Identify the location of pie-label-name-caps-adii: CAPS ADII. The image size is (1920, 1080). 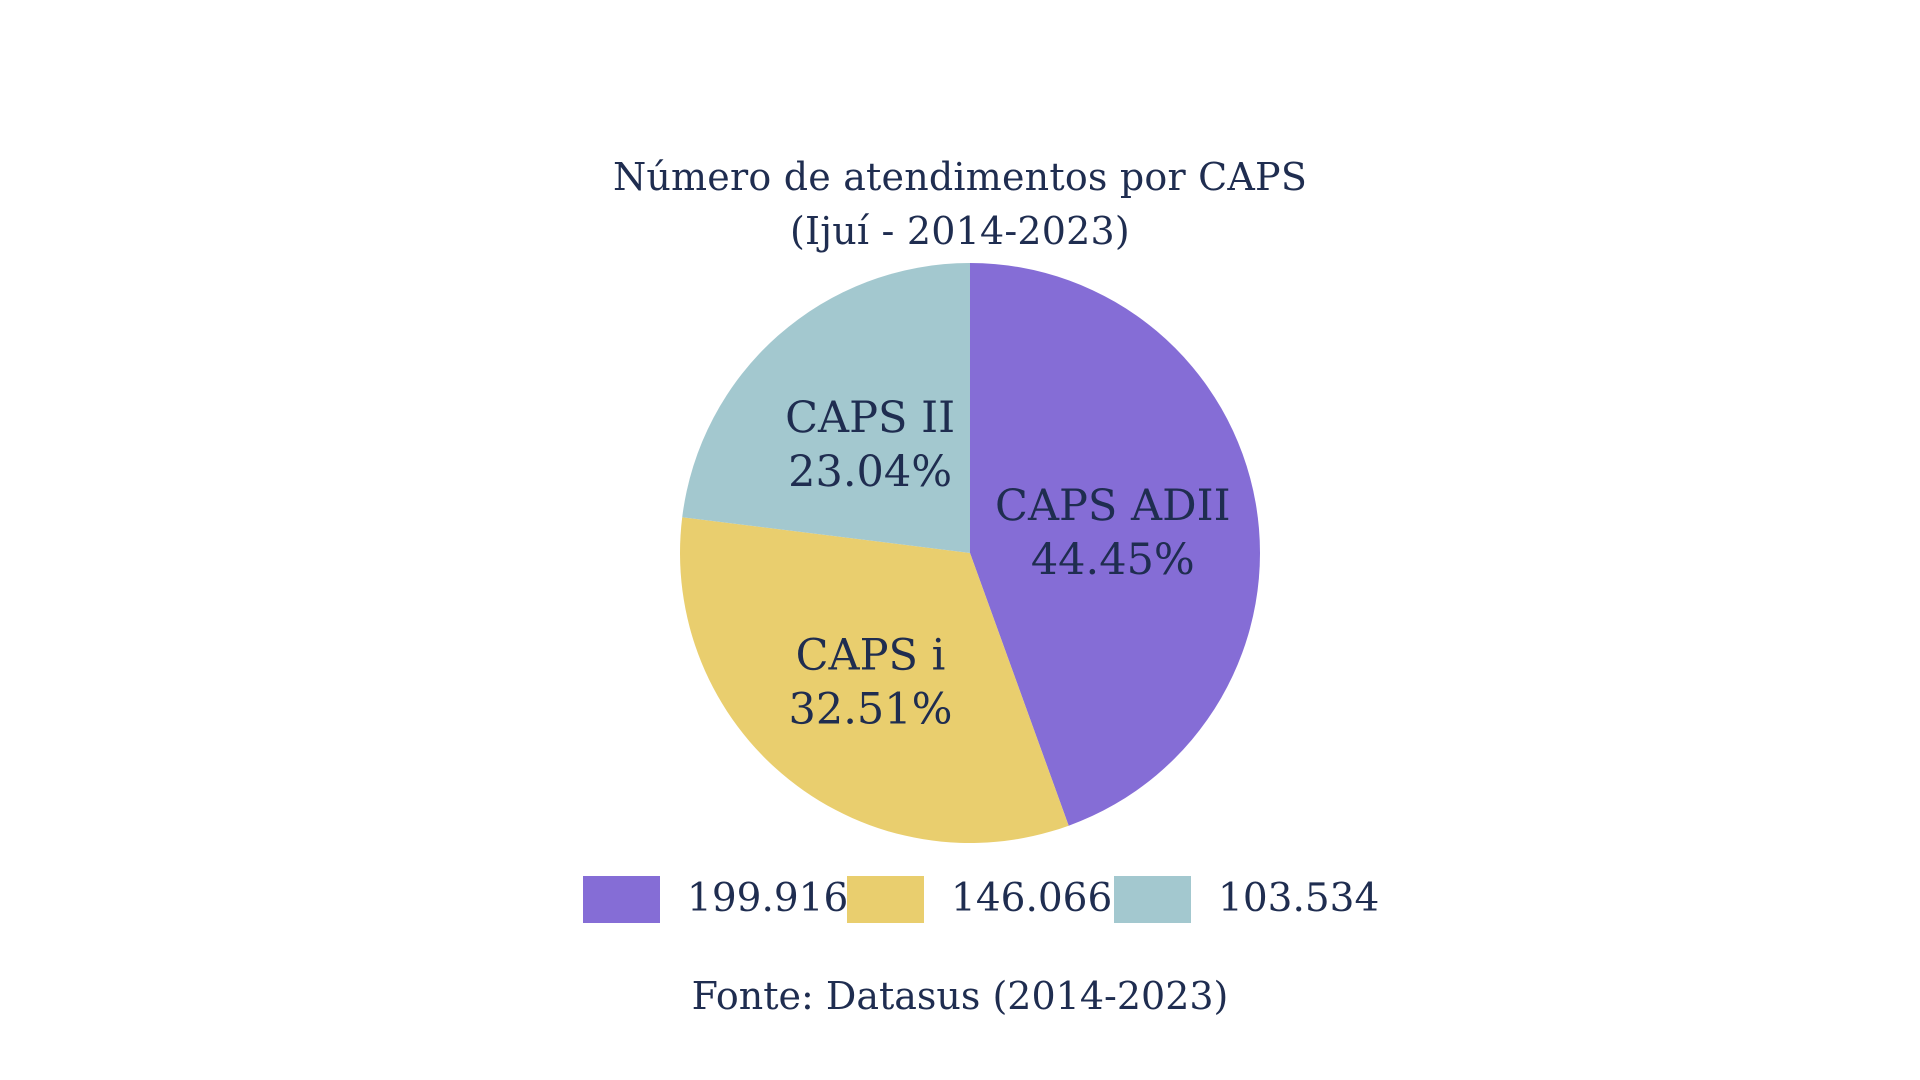
(1113, 506).